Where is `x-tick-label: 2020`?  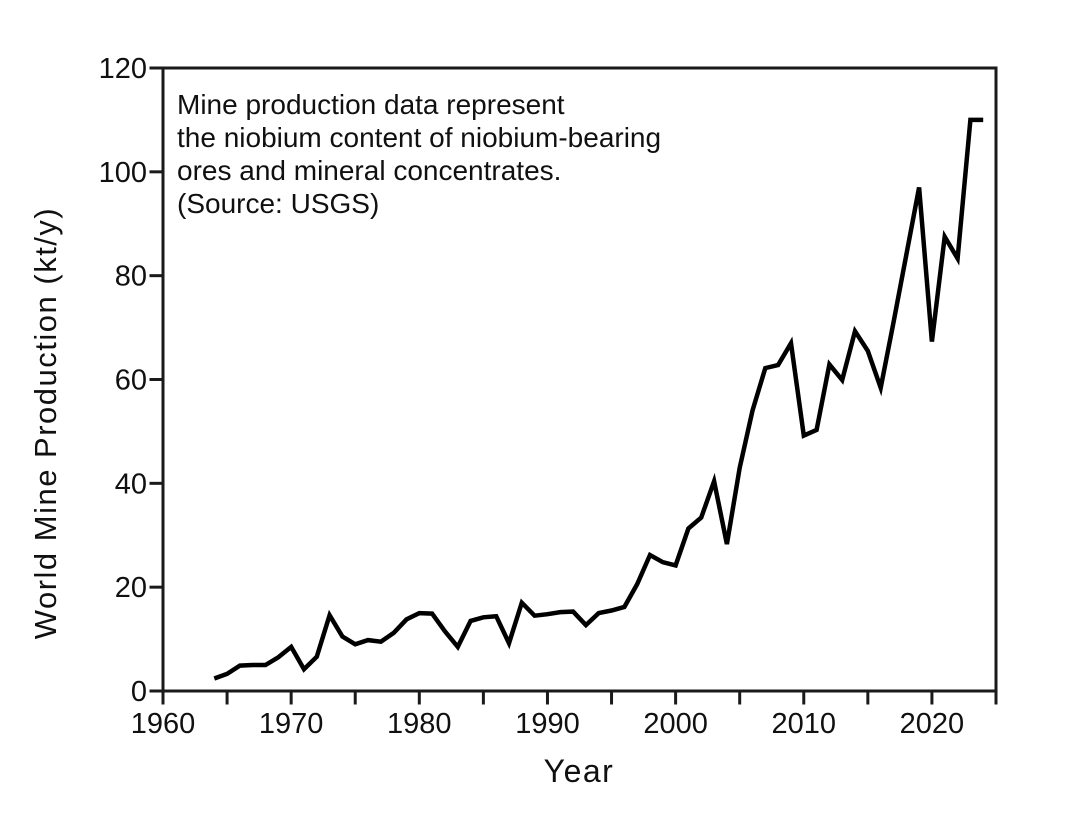
x-tick-label: 2020 is located at coordinates (932, 724).